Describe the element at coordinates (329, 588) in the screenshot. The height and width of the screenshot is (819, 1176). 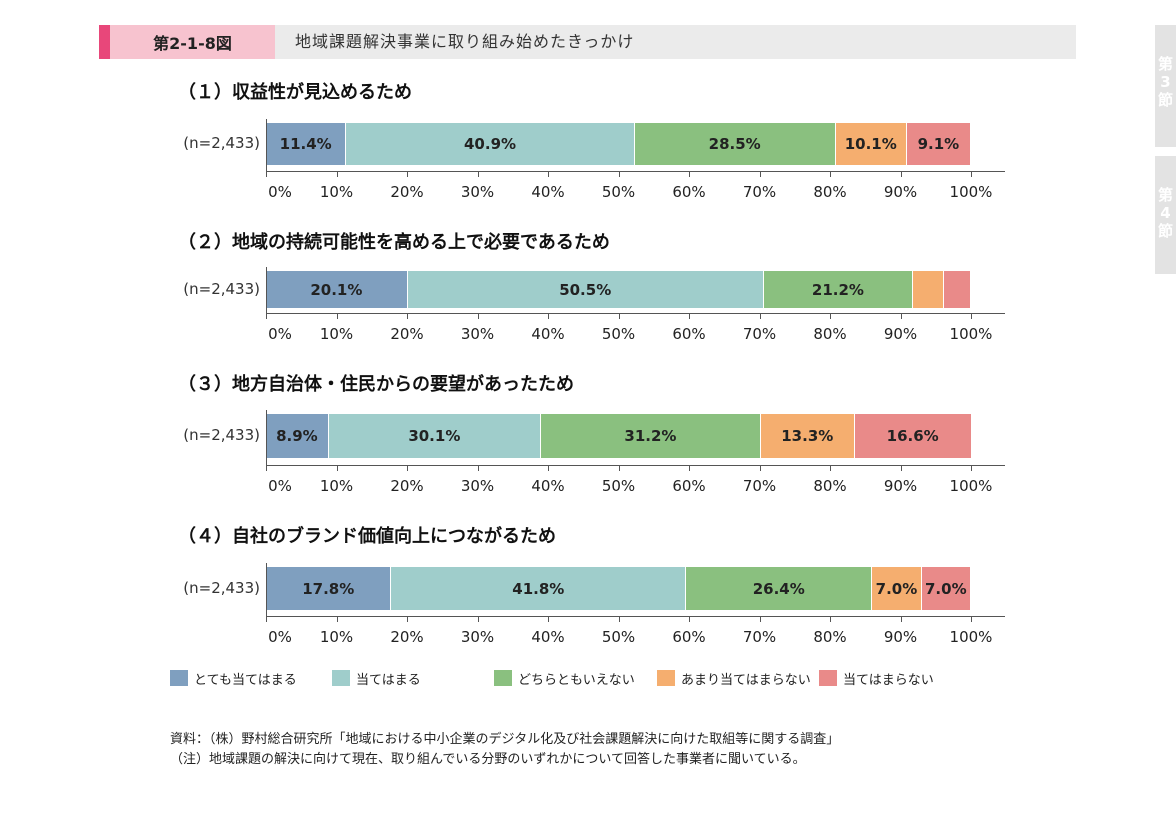
I see `bar-segment: 17.8%` at that location.